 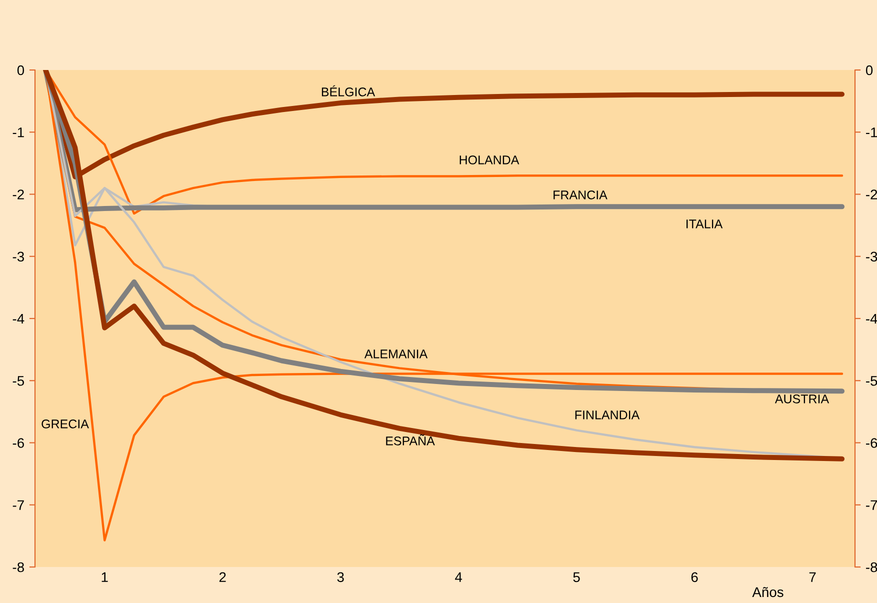 I want to click on x-tick-label: 7, so click(x=812, y=577).